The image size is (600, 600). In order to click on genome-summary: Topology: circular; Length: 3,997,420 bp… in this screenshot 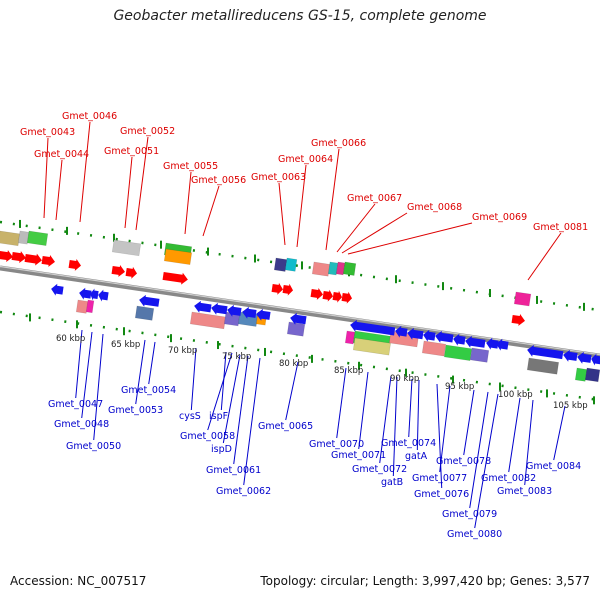, I will do `click(425, 581)`.